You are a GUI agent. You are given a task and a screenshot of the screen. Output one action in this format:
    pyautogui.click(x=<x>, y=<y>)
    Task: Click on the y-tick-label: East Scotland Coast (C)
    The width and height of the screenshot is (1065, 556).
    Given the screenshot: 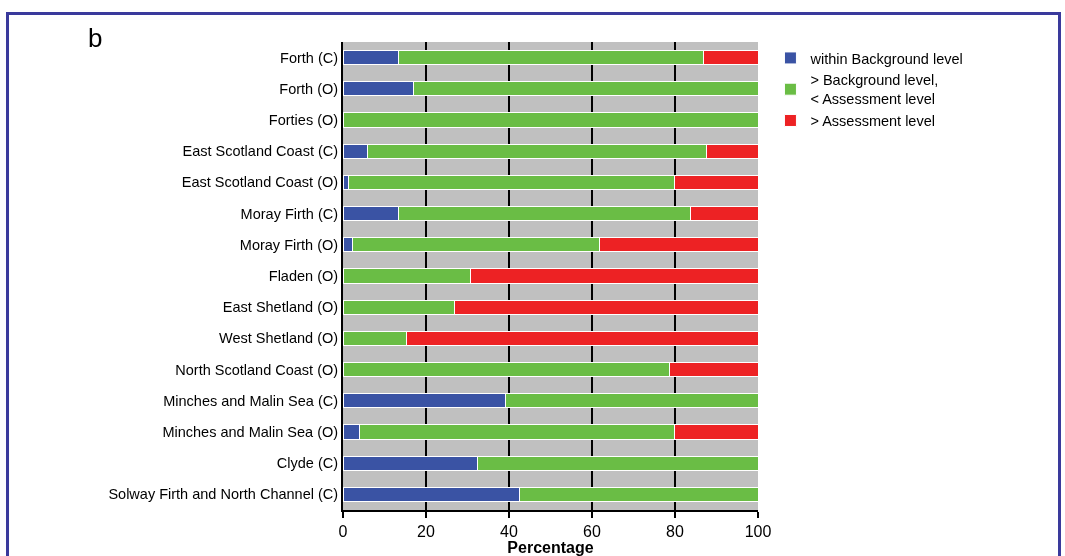 What is the action you would take?
    pyautogui.click(x=260, y=151)
    